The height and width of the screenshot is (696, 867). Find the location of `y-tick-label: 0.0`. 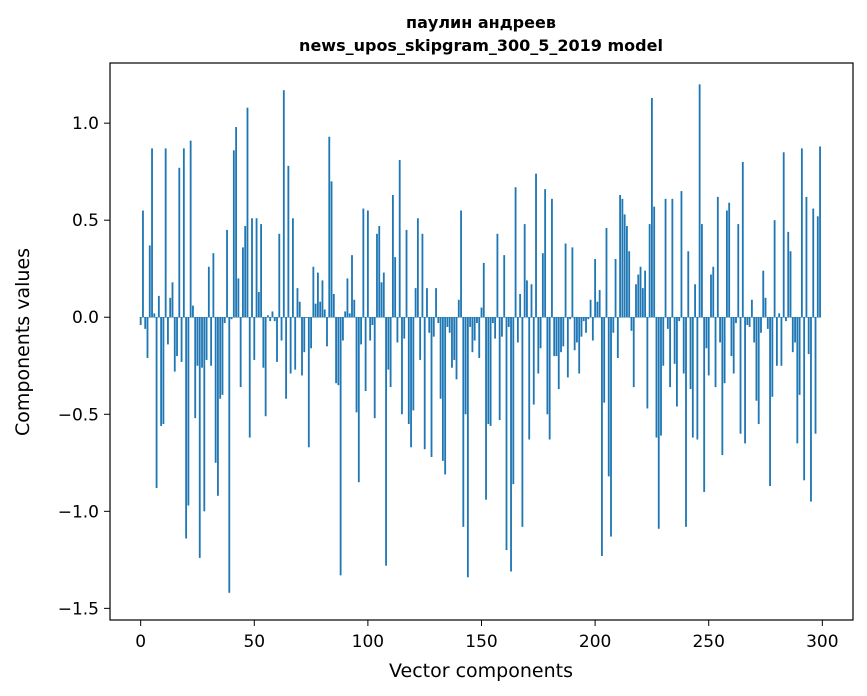

y-tick-label: 0.0 is located at coordinates (85, 318).